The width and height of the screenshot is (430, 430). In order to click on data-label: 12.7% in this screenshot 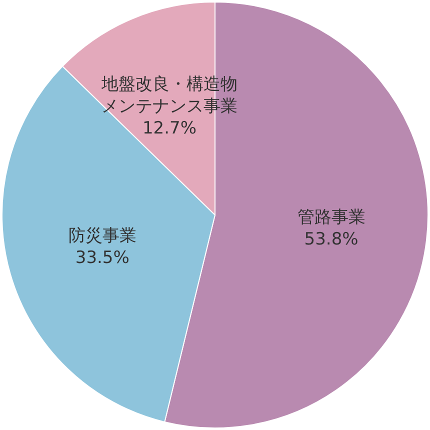, I will do `click(169, 128)`.